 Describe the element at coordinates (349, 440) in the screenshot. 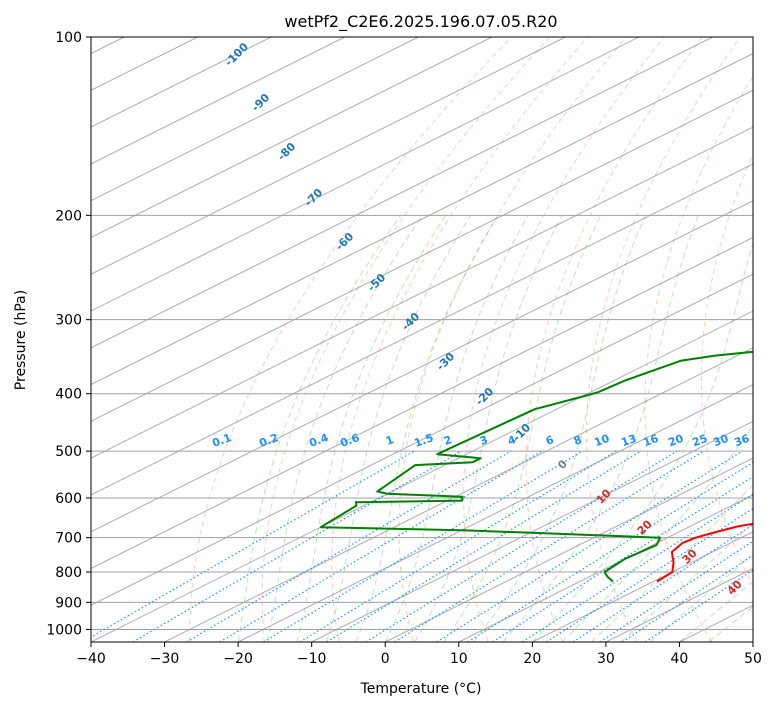

I see `mixing-ratio-label: 0.6` at that location.